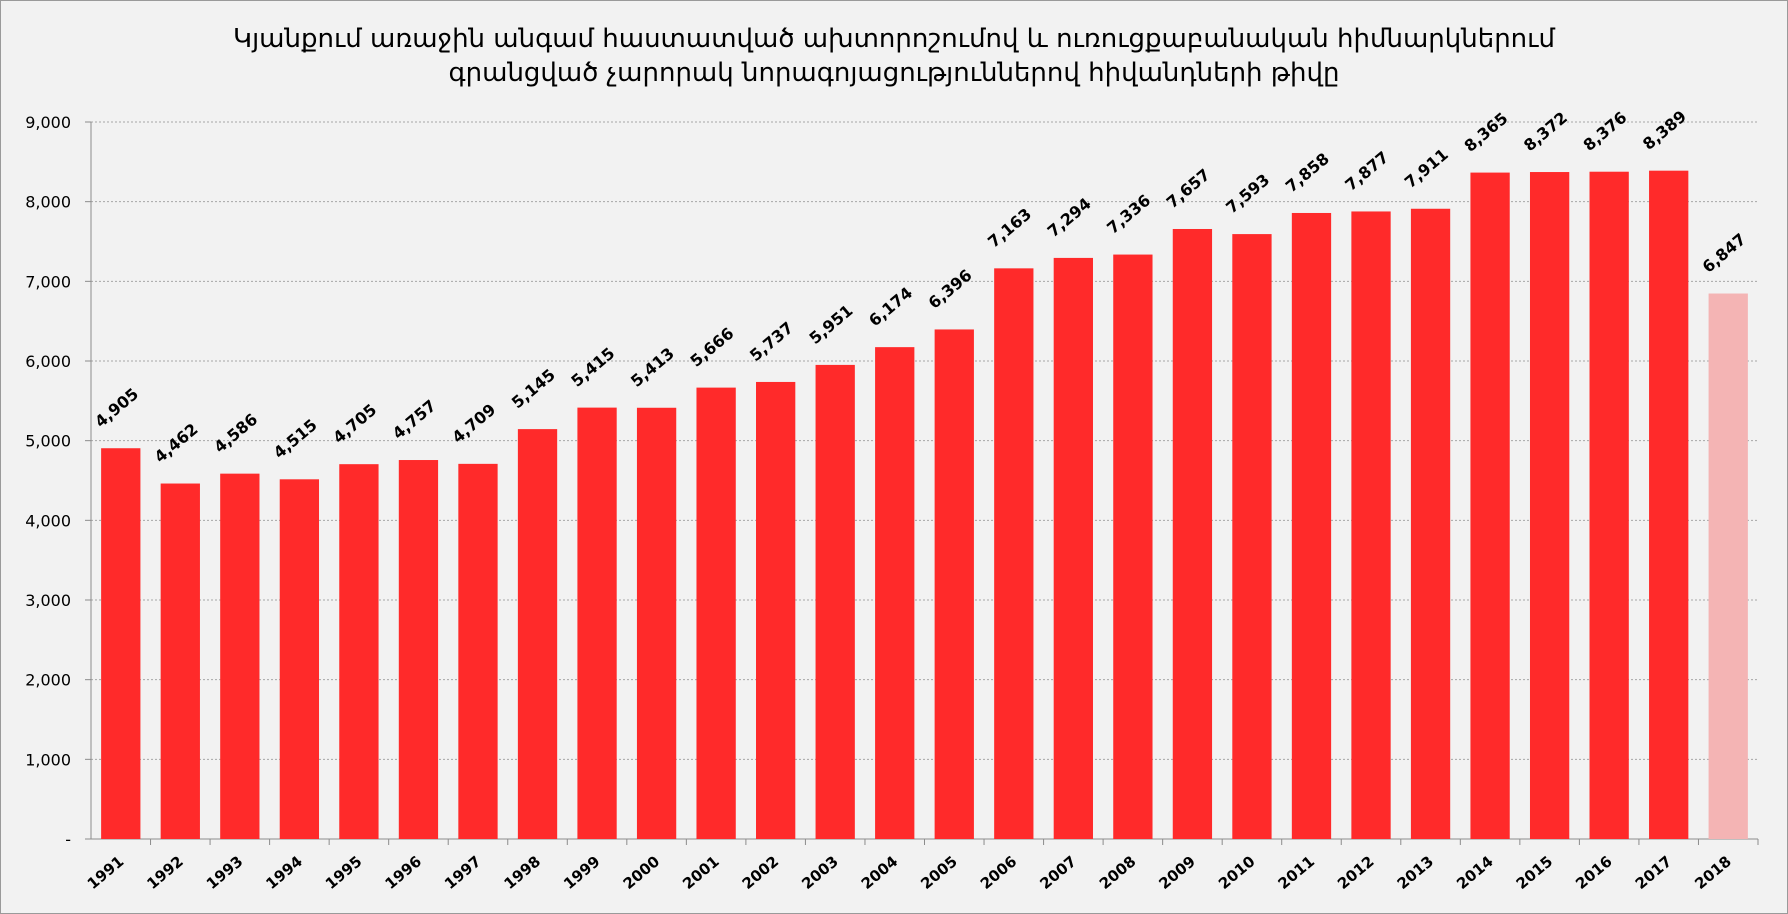 The image size is (1788, 914). I want to click on x-tick-label: 1995, so click(344, 872).